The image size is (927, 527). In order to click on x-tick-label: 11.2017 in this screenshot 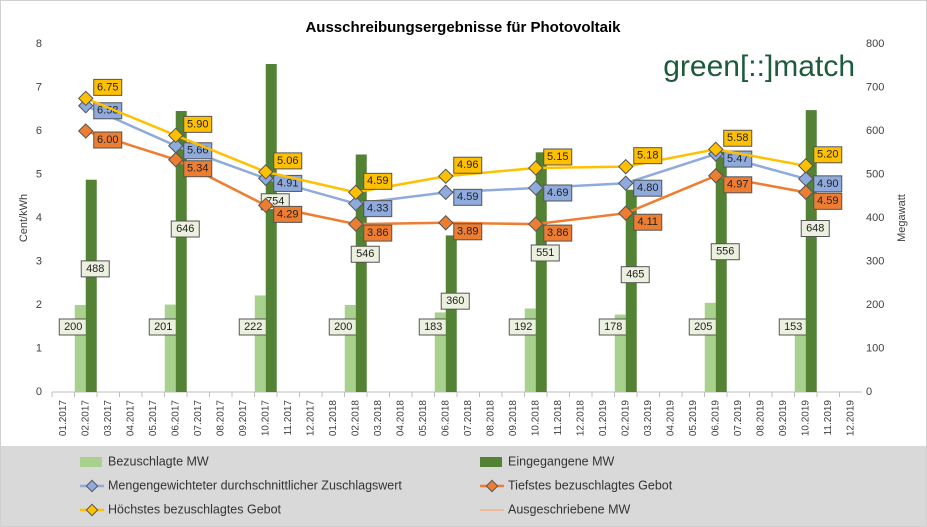, I will do `click(288, 418)`.